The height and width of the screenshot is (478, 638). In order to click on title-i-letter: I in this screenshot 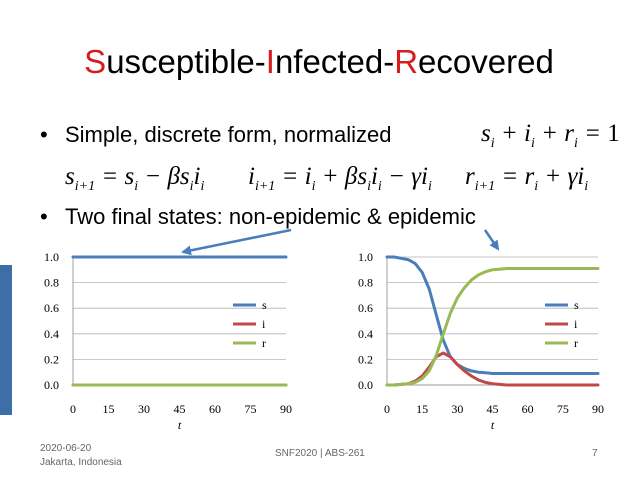, I will do `click(270, 61)`.